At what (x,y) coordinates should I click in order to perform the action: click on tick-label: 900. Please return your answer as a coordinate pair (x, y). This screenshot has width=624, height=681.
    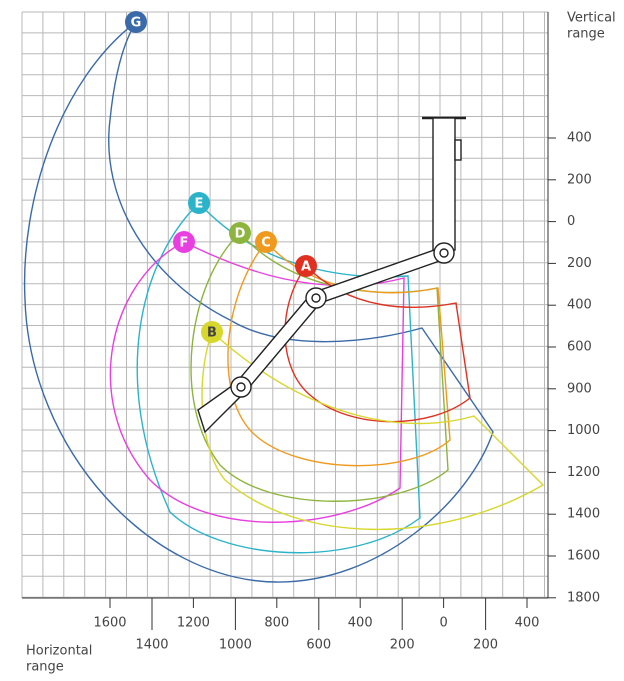
    Looking at the image, I should click on (579, 388).